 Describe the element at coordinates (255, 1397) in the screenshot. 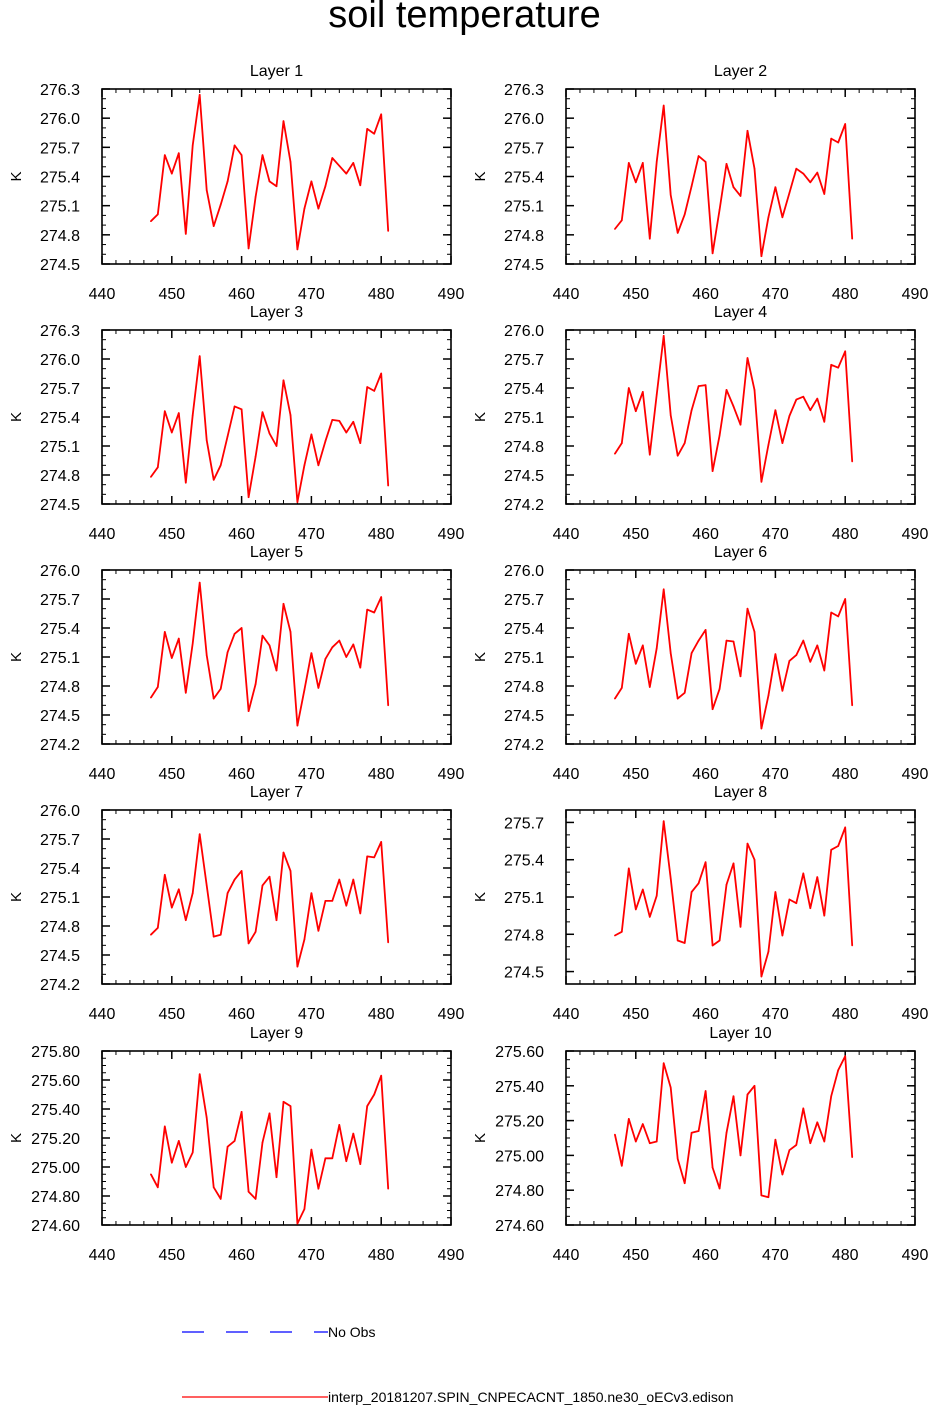

I see `solid-line-swatch` at that location.